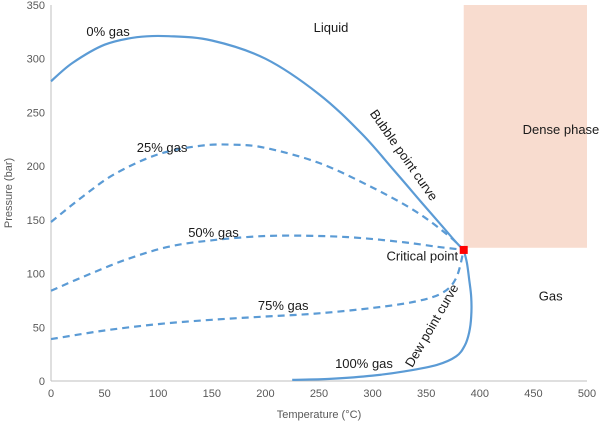 The image size is (600, 426). What do you see at coordinates (104, 394) in the screenshot?
I see `x-tick-label: 50` at bounding box center [104, 394].